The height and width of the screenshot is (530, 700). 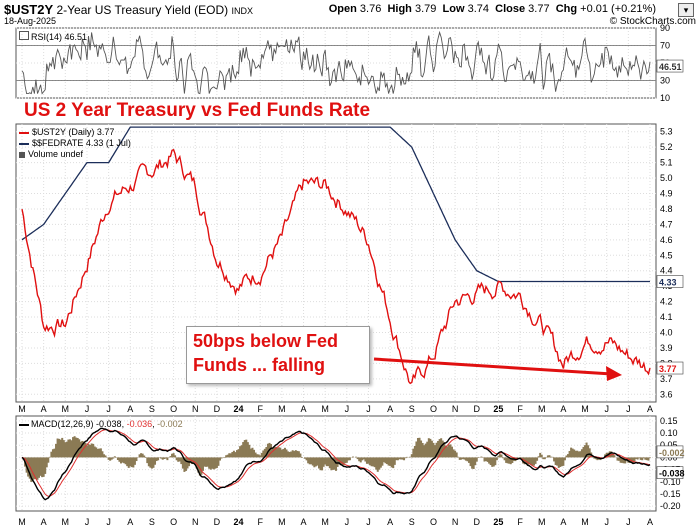 I want to click on macd-hist-badge-text: -0.002, so click(x=672, y=453).